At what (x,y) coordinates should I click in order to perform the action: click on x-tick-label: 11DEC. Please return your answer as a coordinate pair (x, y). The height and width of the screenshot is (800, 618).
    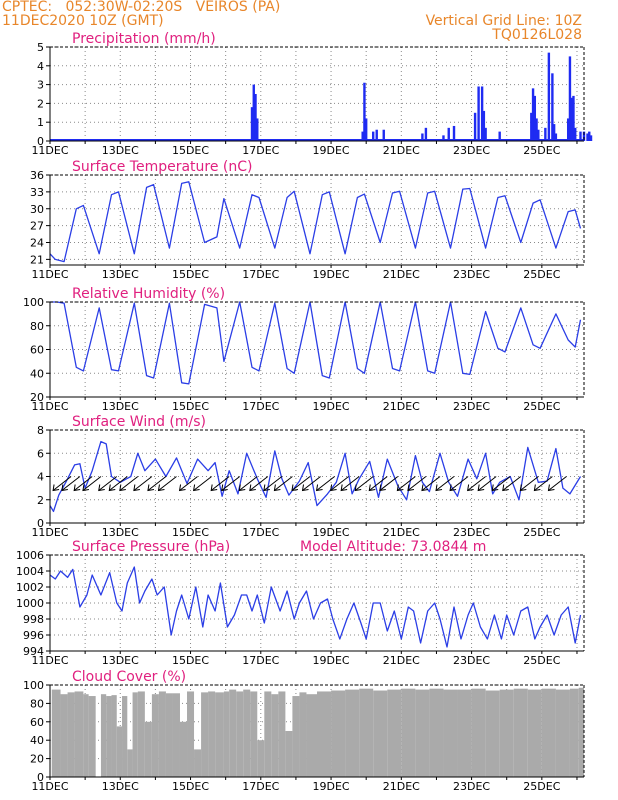
    Looking at the image, I should click on (49, 786).